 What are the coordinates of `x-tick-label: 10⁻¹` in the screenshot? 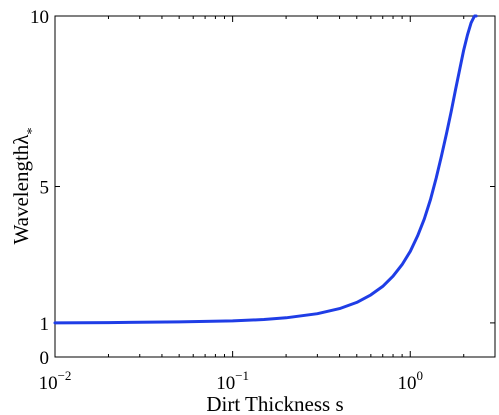 It's located at (232, 381).